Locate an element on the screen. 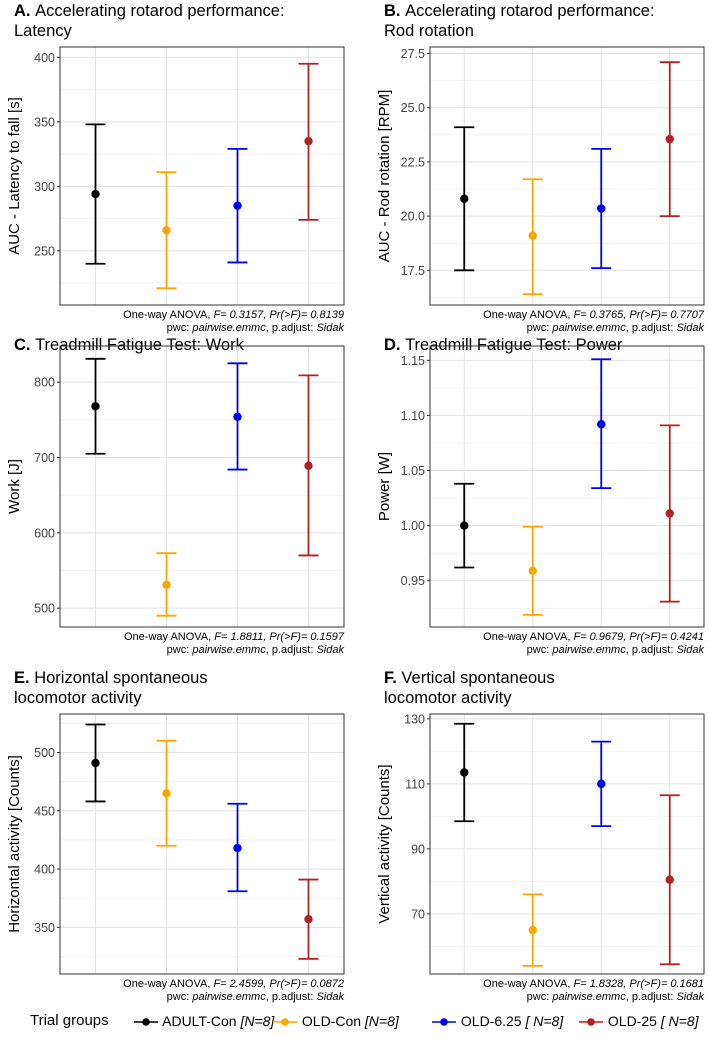 The height and width of the screenshot is (1038, 709). panel-C-padj-label: , p.adjust: is located at coordinates (291, 650).